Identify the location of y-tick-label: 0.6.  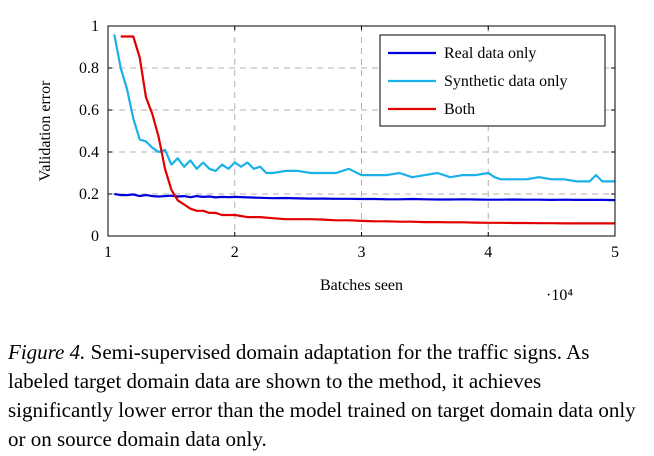
(89, 110).